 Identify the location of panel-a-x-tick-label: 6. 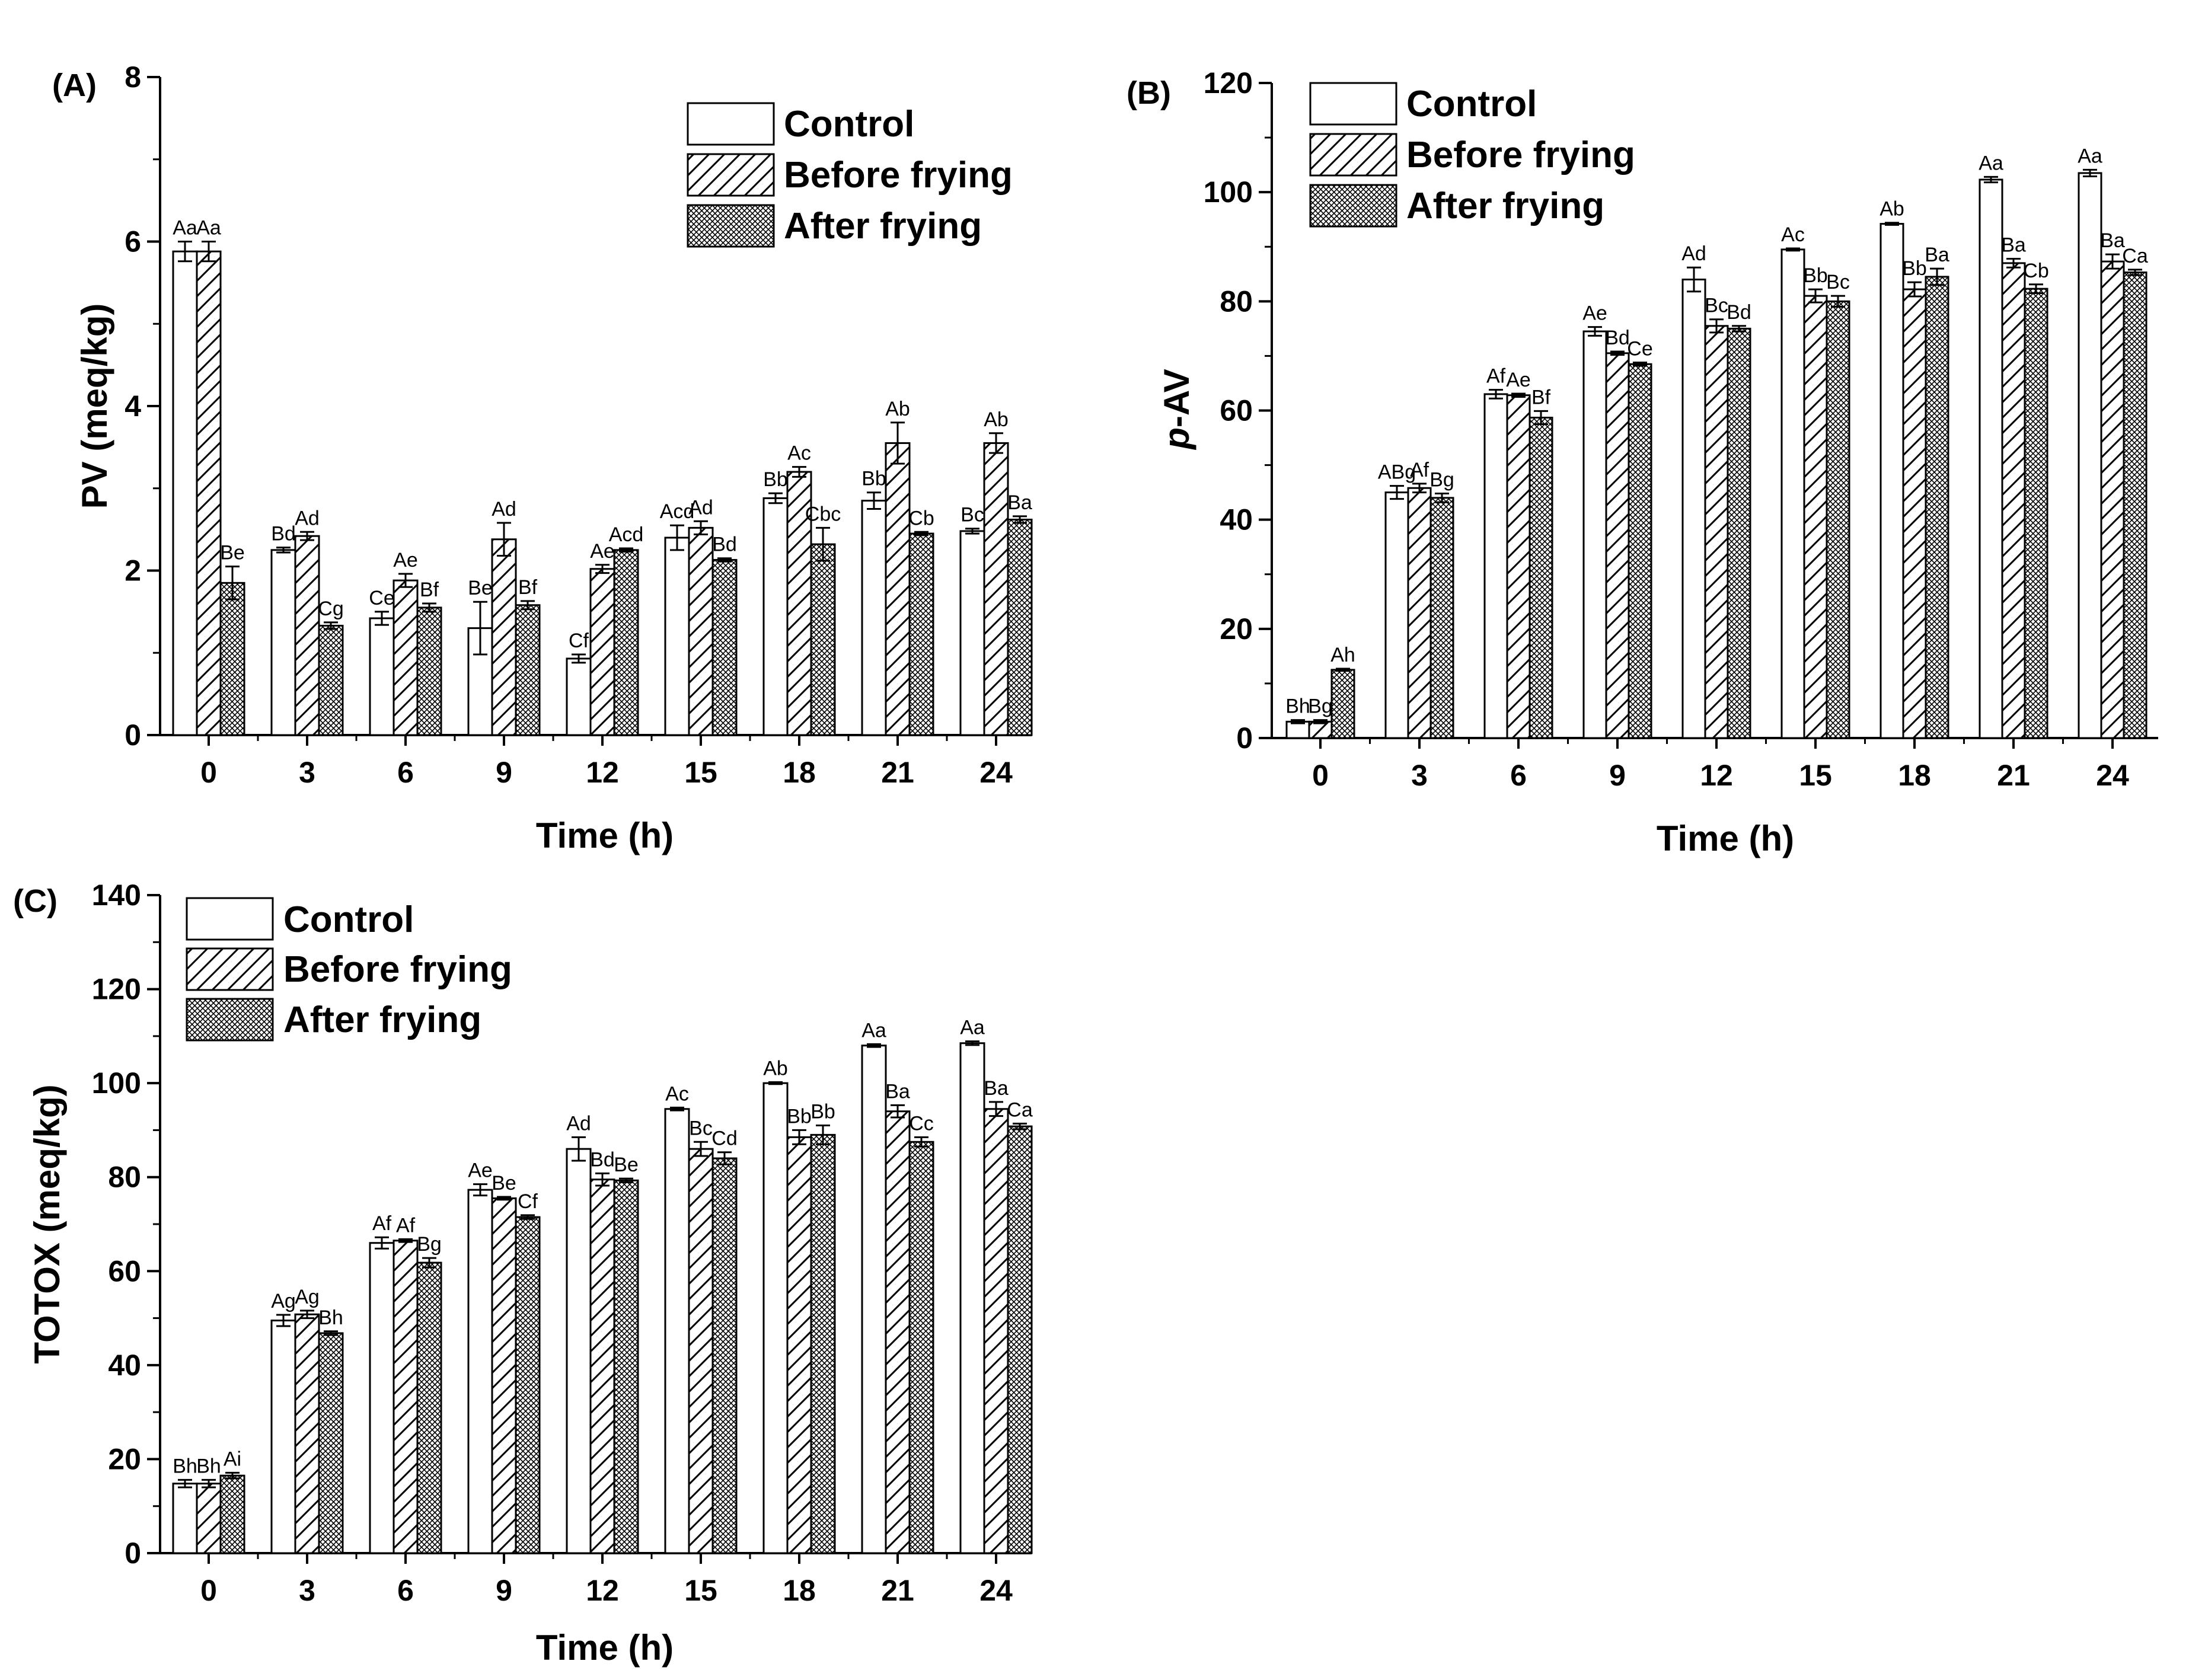
(405, 773).